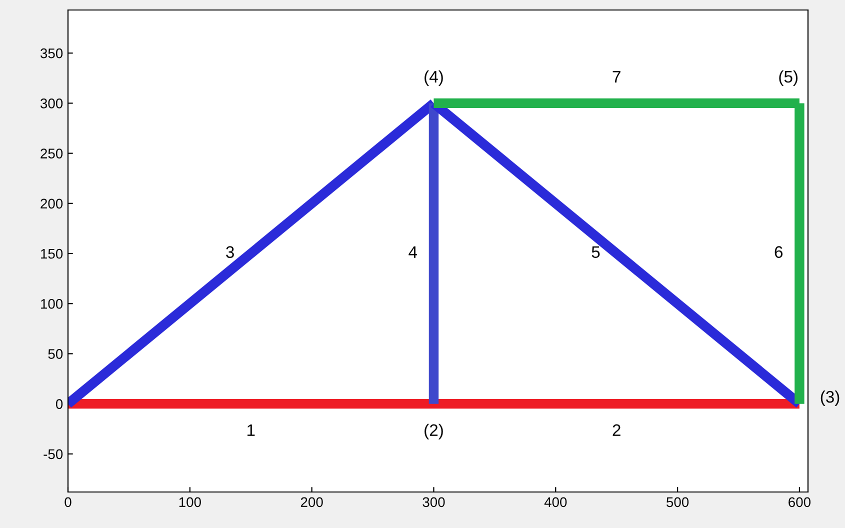 The width and height of the screenshot is (845, 528). What do you see at coordinates (433, 78) in the screenshot?
I see `annotation: (4)` at bounding box center [433, 78].